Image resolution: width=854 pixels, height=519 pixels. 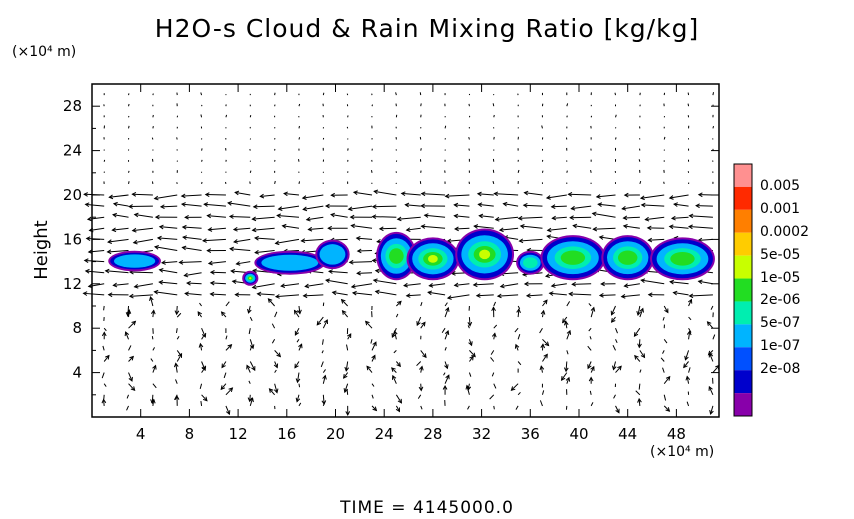 What do you see at coordinates (682, 452) in the screenshot?
I see `x-axis-unit: (×10⁴ m)` at bounding box center [682, 452].